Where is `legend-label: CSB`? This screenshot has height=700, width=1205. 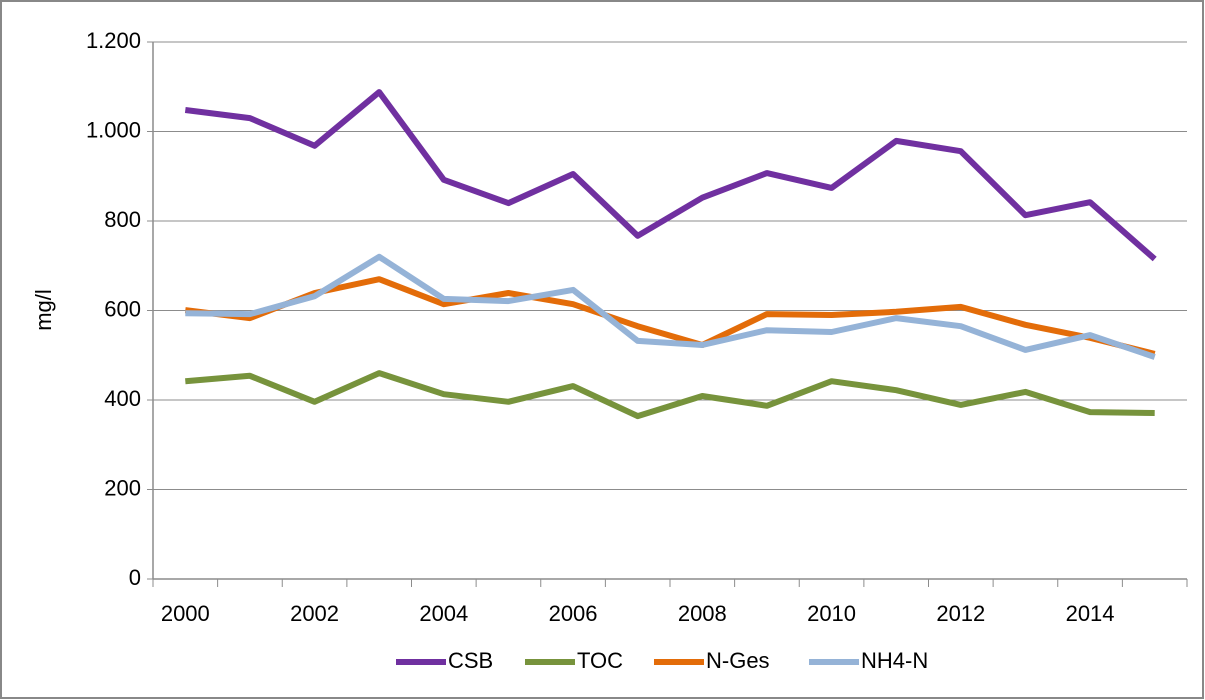
legend-label: CSB is located at coordinates (470, 660).